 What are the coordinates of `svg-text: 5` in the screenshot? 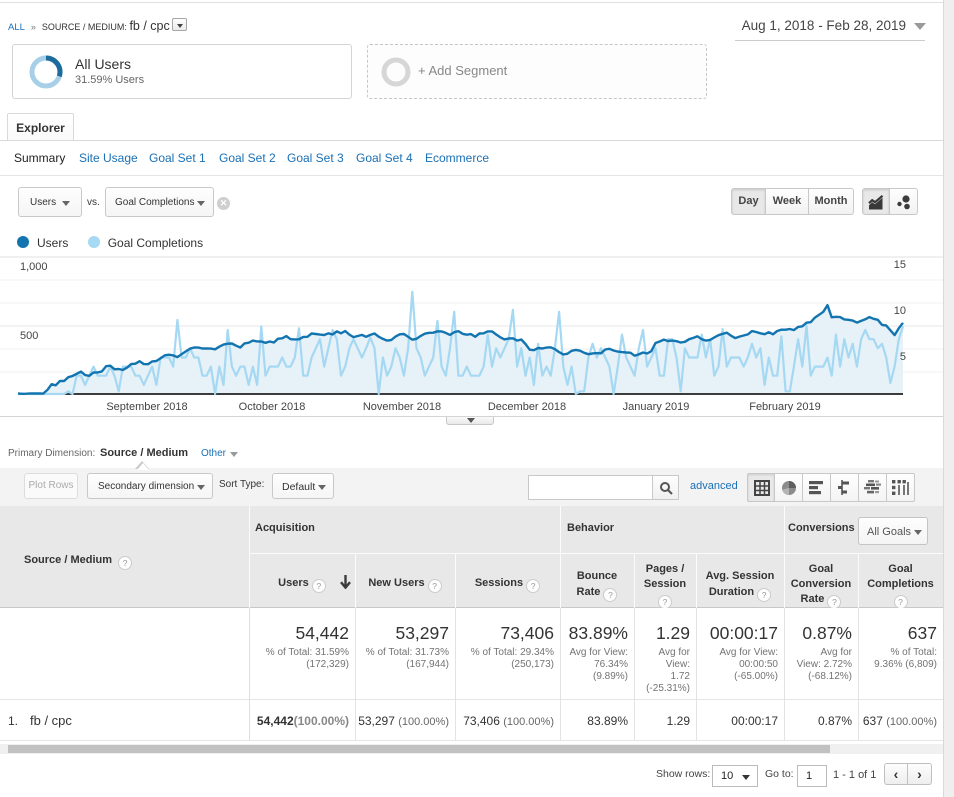 It's located at (903, 357).